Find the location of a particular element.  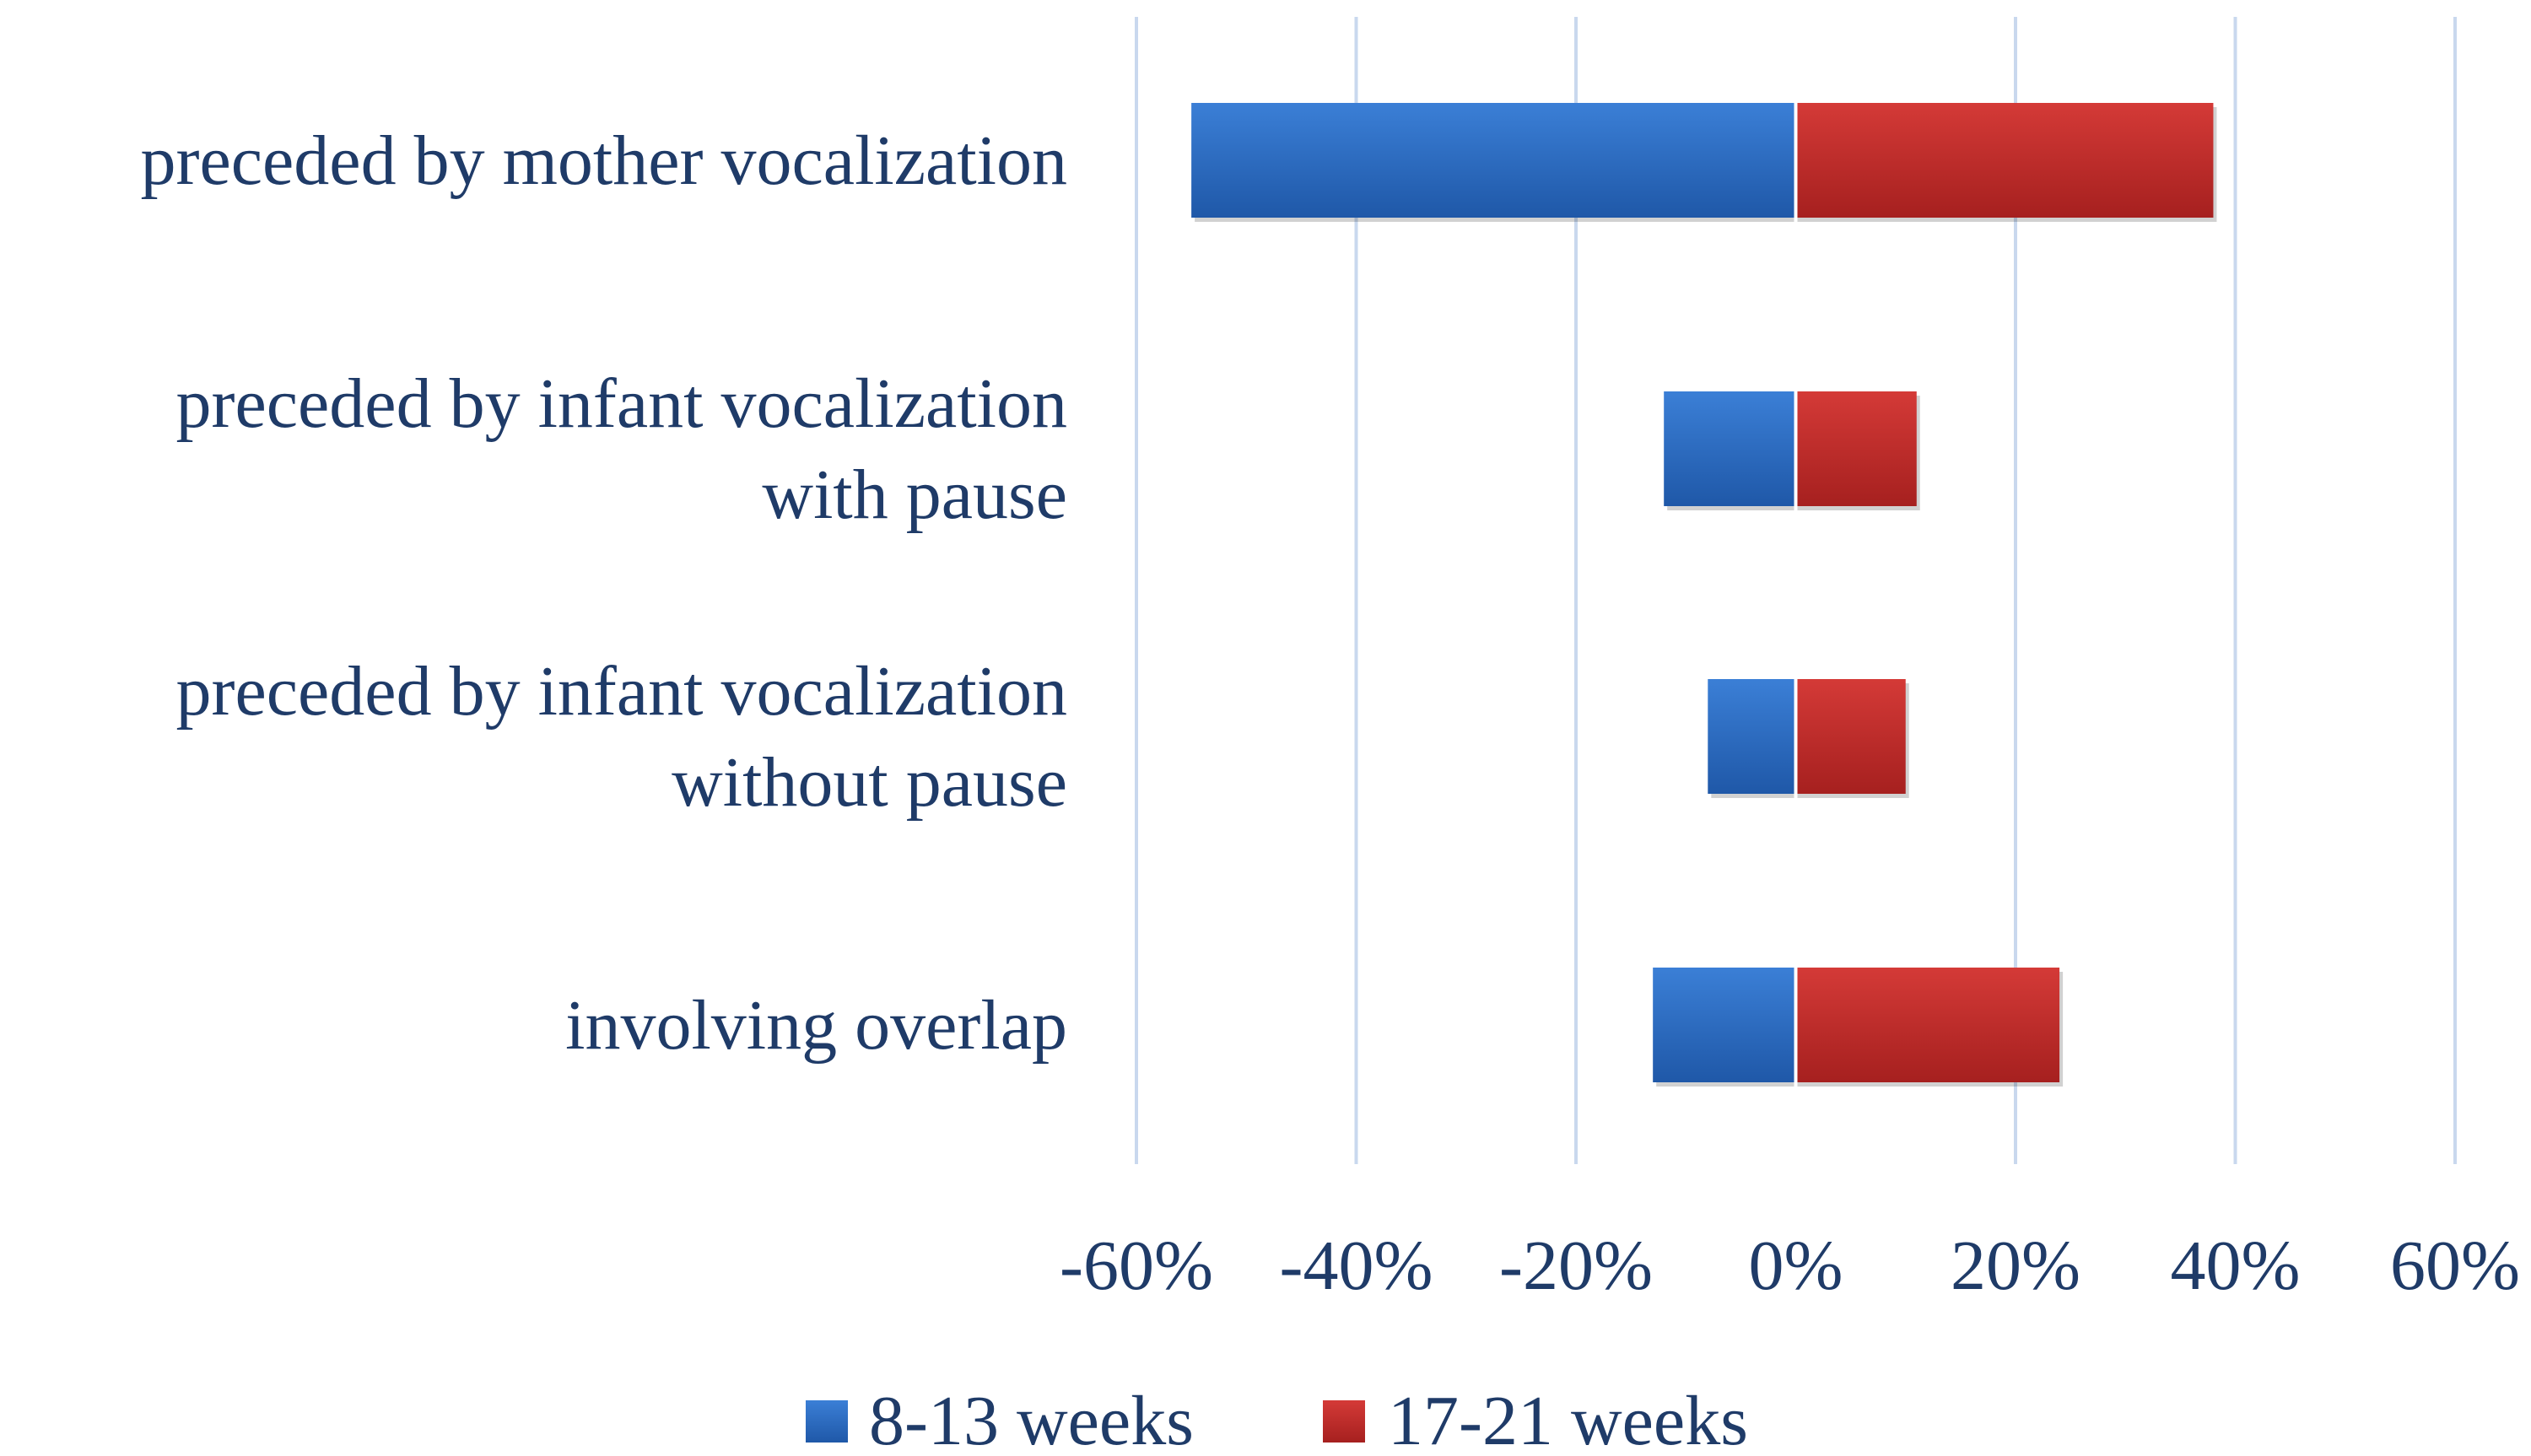

x-tick-label: 40% is located at coordinates (2236, 1266).